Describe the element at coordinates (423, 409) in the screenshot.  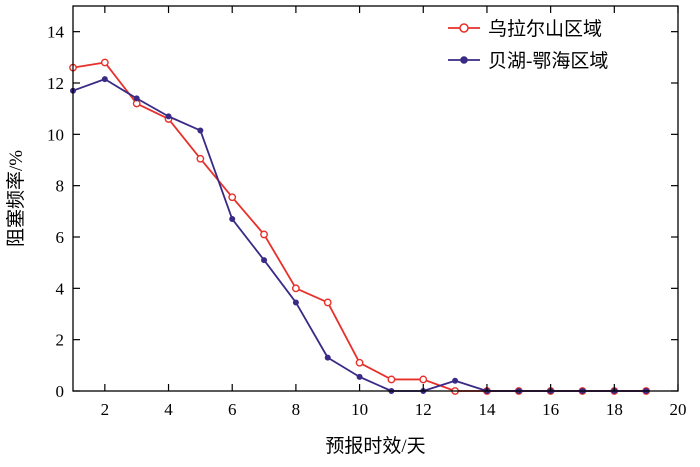
I see `x-tick-label: 12` at that location.